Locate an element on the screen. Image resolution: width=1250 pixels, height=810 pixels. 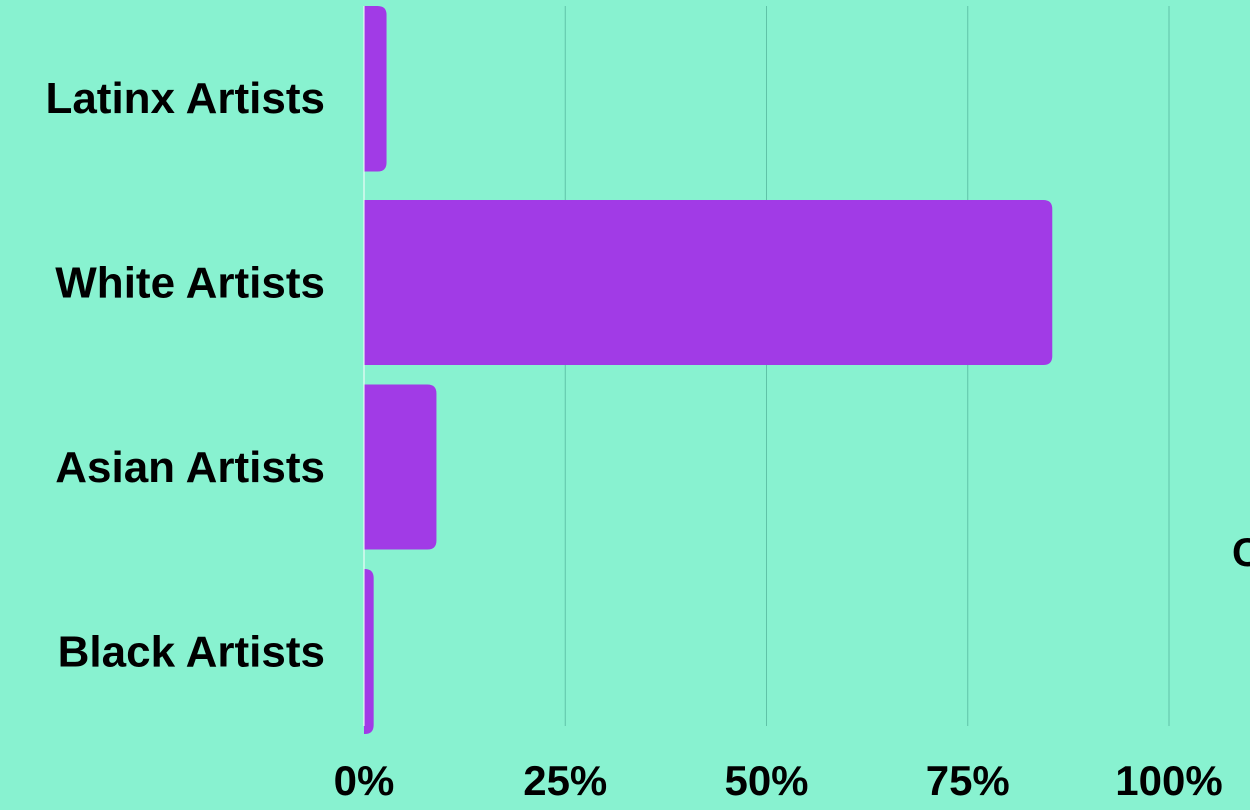
bar-latinx-artists is located at coordinates (375, 89).